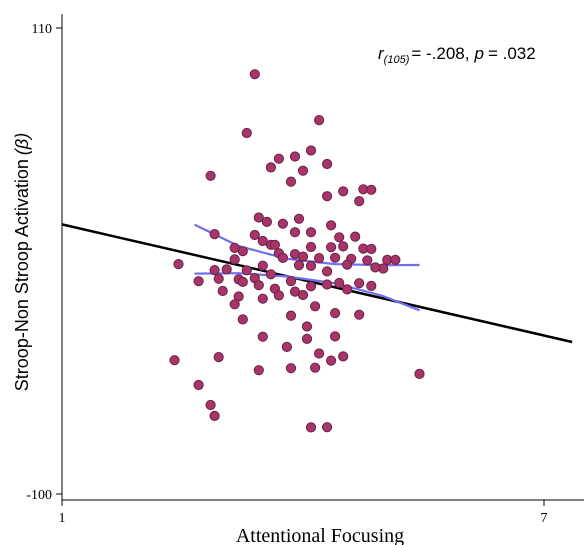  Describe the element at coordinates (512, 53) in the screenshot. I see `annot-p-value: = .032` at that location.